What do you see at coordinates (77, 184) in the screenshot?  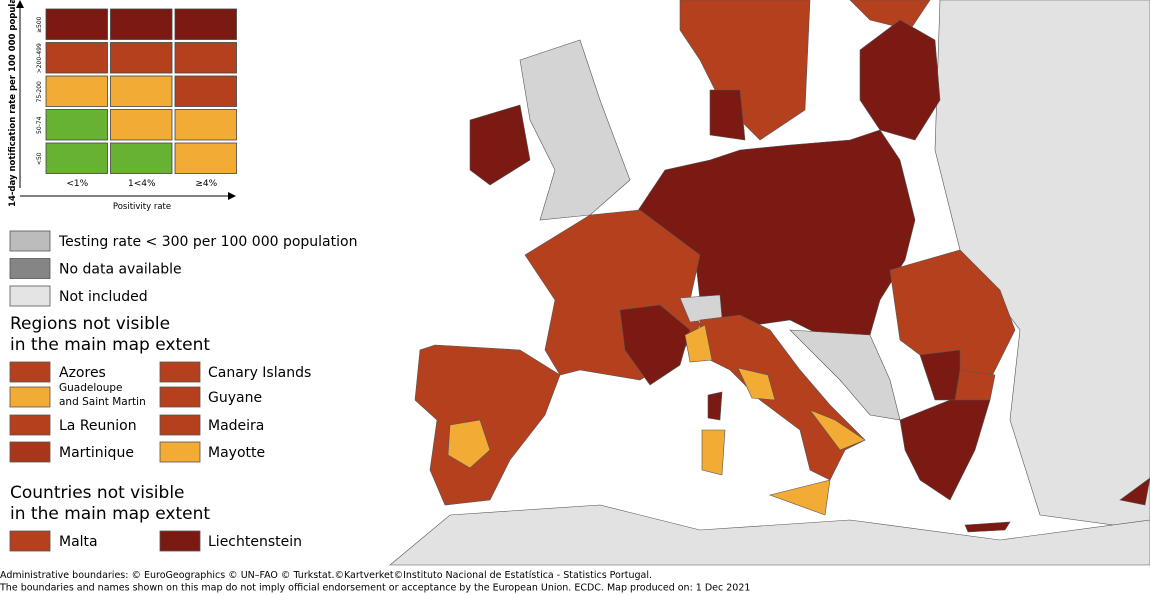 I see `column-label: <1%` at bounding box center [77, 184].